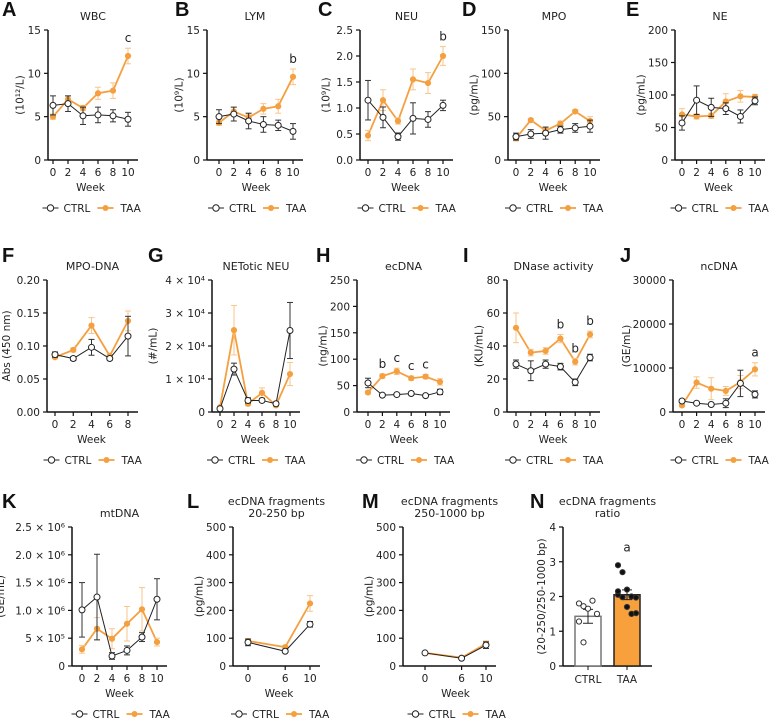 The height and width of the screenshot is (721, 771). I want to click on chart-title: DNase activity, so click(554, 266).